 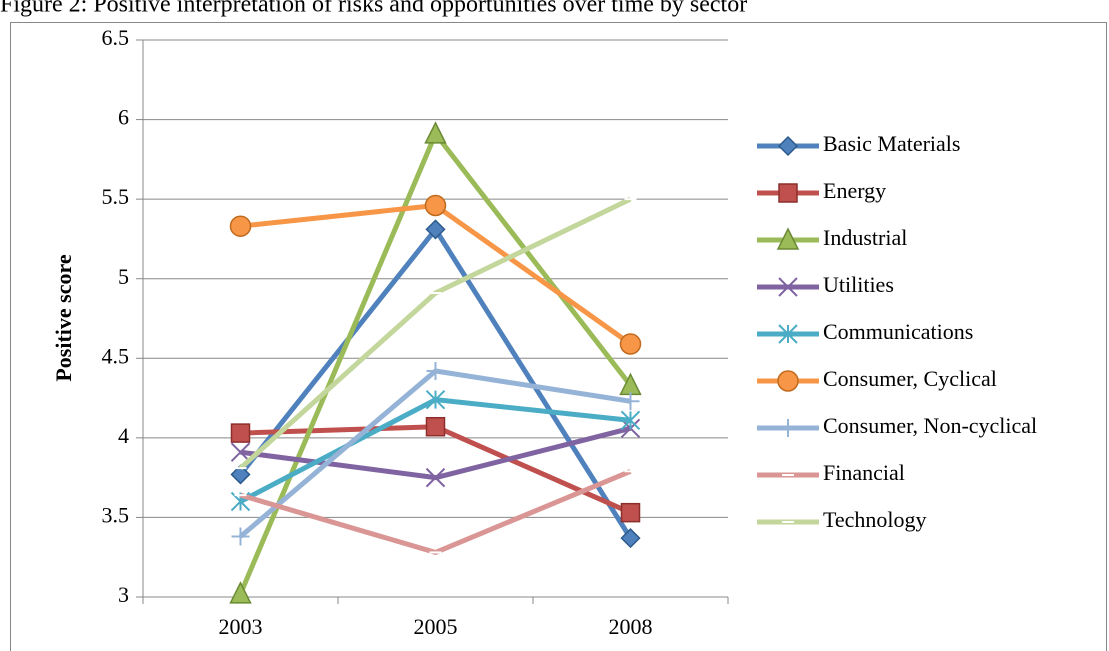 I want to click on legend-label: Technology, so click(x=875, y=519).